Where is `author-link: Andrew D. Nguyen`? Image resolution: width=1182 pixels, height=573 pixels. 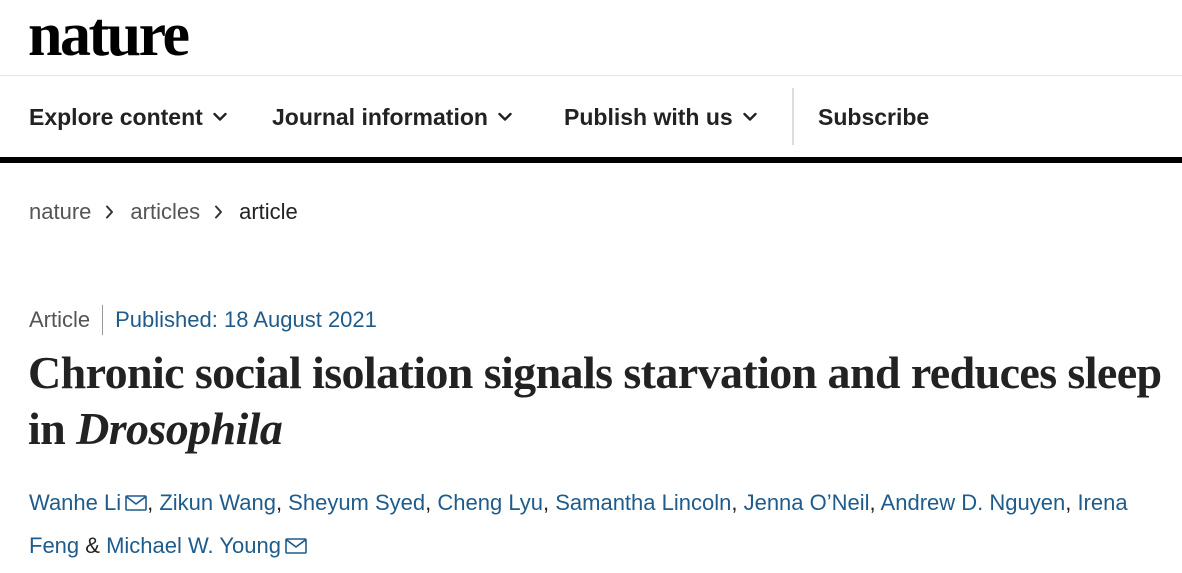
author-link: Andrew D. Nguyen is located at coordinates (973, 502).